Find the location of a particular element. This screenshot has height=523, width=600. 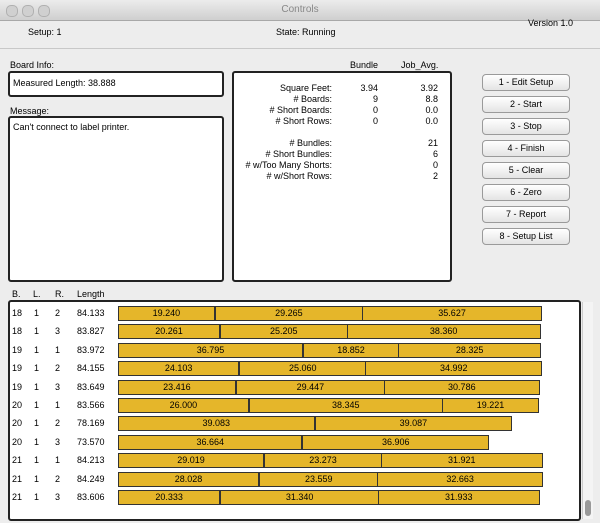

scrollbar is located at coordinates (587, 410).